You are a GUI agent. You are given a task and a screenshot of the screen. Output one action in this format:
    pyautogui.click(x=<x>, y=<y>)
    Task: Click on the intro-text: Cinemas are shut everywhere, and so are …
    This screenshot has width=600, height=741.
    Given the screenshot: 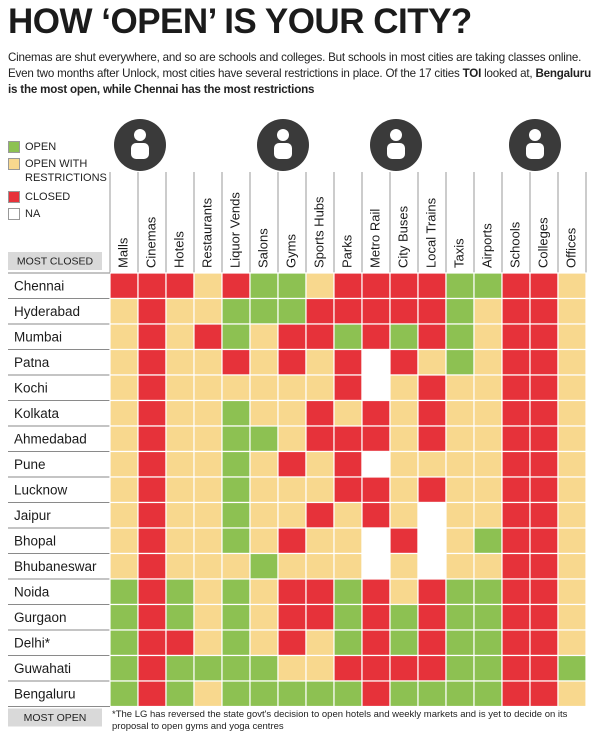 What is the action you would take?
    pyautogui.click(x=295, y=65)
    